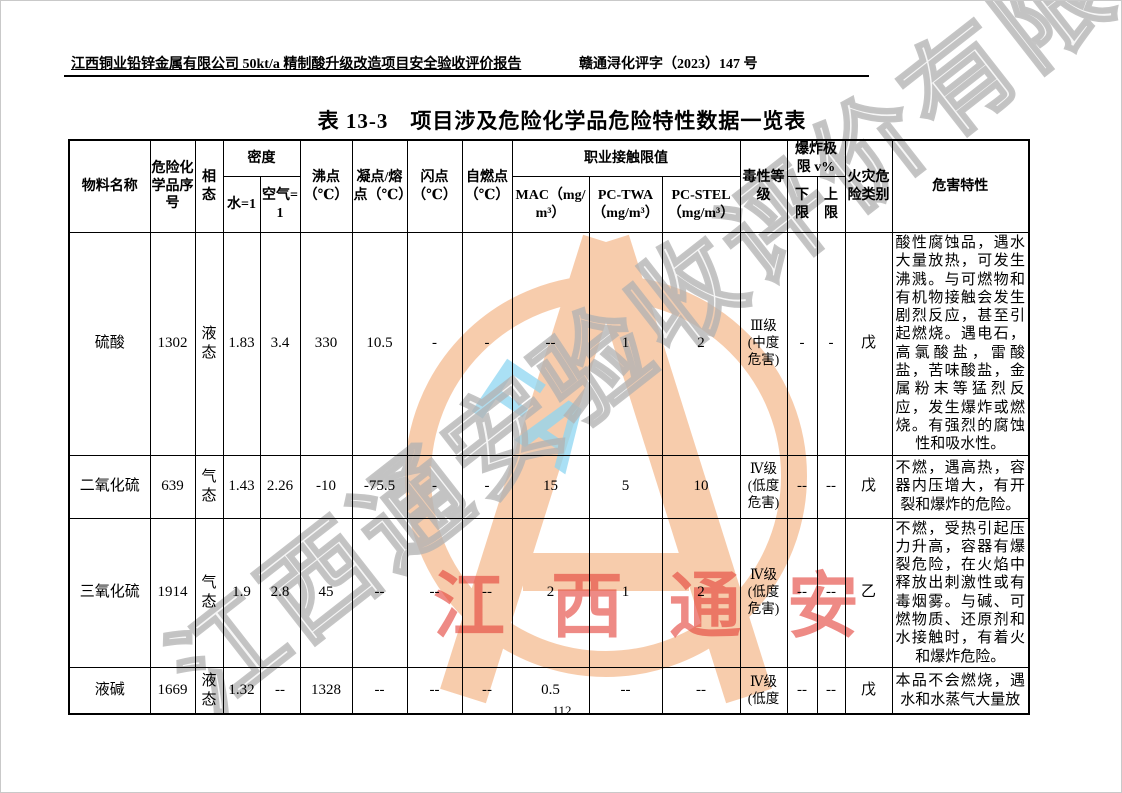 The width and height of the screenshot is (1122, 793). What do you see at coordinates (960, 486) in the screenshot?
I see `table-cell: 不燃，遇高热，容器内压增大，有开裂和爆炸的危险。` at bounding box center [960, 486].